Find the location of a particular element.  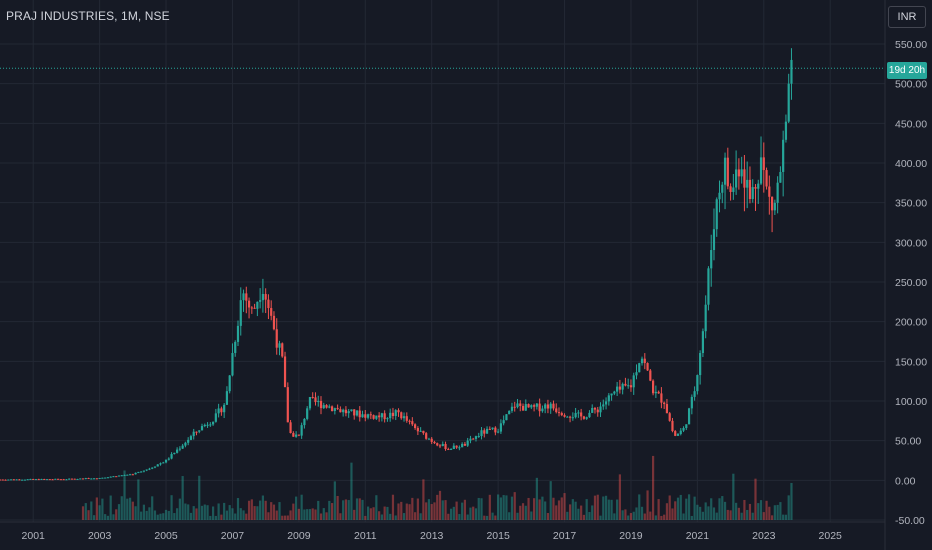

x-tick-label: 2021 is located at coordinates (698, 536).